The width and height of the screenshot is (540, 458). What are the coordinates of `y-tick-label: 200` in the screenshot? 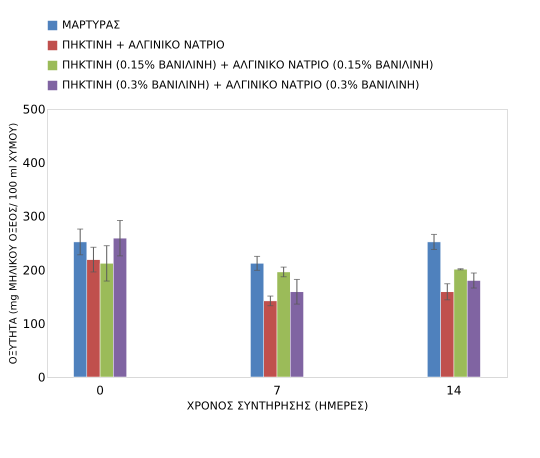 It's located at (34, 270).